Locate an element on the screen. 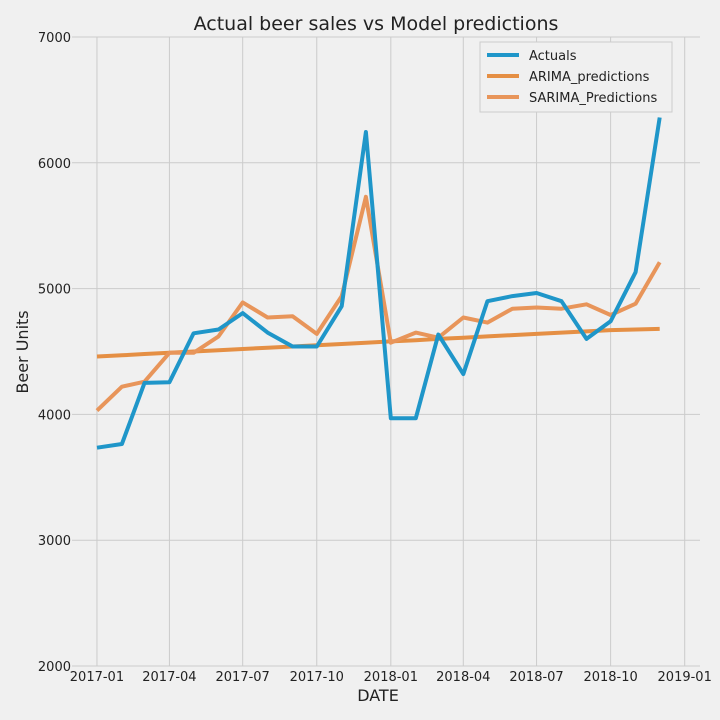  y-tick-label: 4000 is located at coordinates (54, 415).